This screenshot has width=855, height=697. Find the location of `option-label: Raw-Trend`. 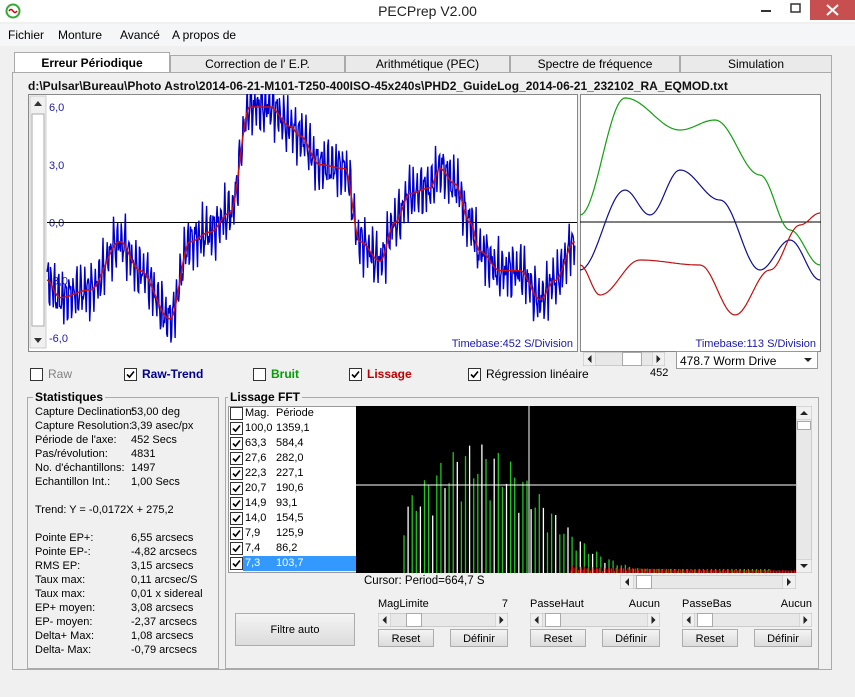

option-label: Raw-Trend is located at coordinates (173, 374).